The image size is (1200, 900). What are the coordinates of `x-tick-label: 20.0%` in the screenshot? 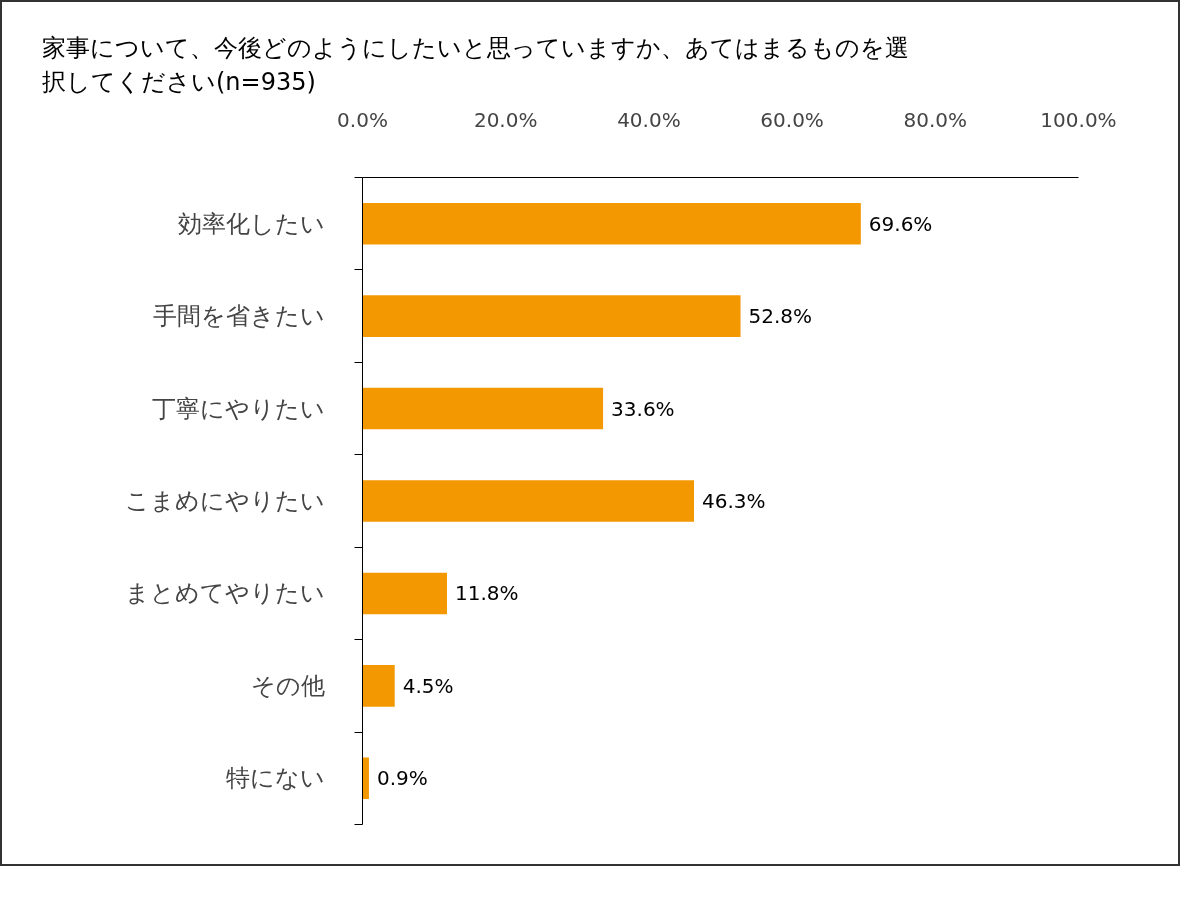 It's located at (505, 119).